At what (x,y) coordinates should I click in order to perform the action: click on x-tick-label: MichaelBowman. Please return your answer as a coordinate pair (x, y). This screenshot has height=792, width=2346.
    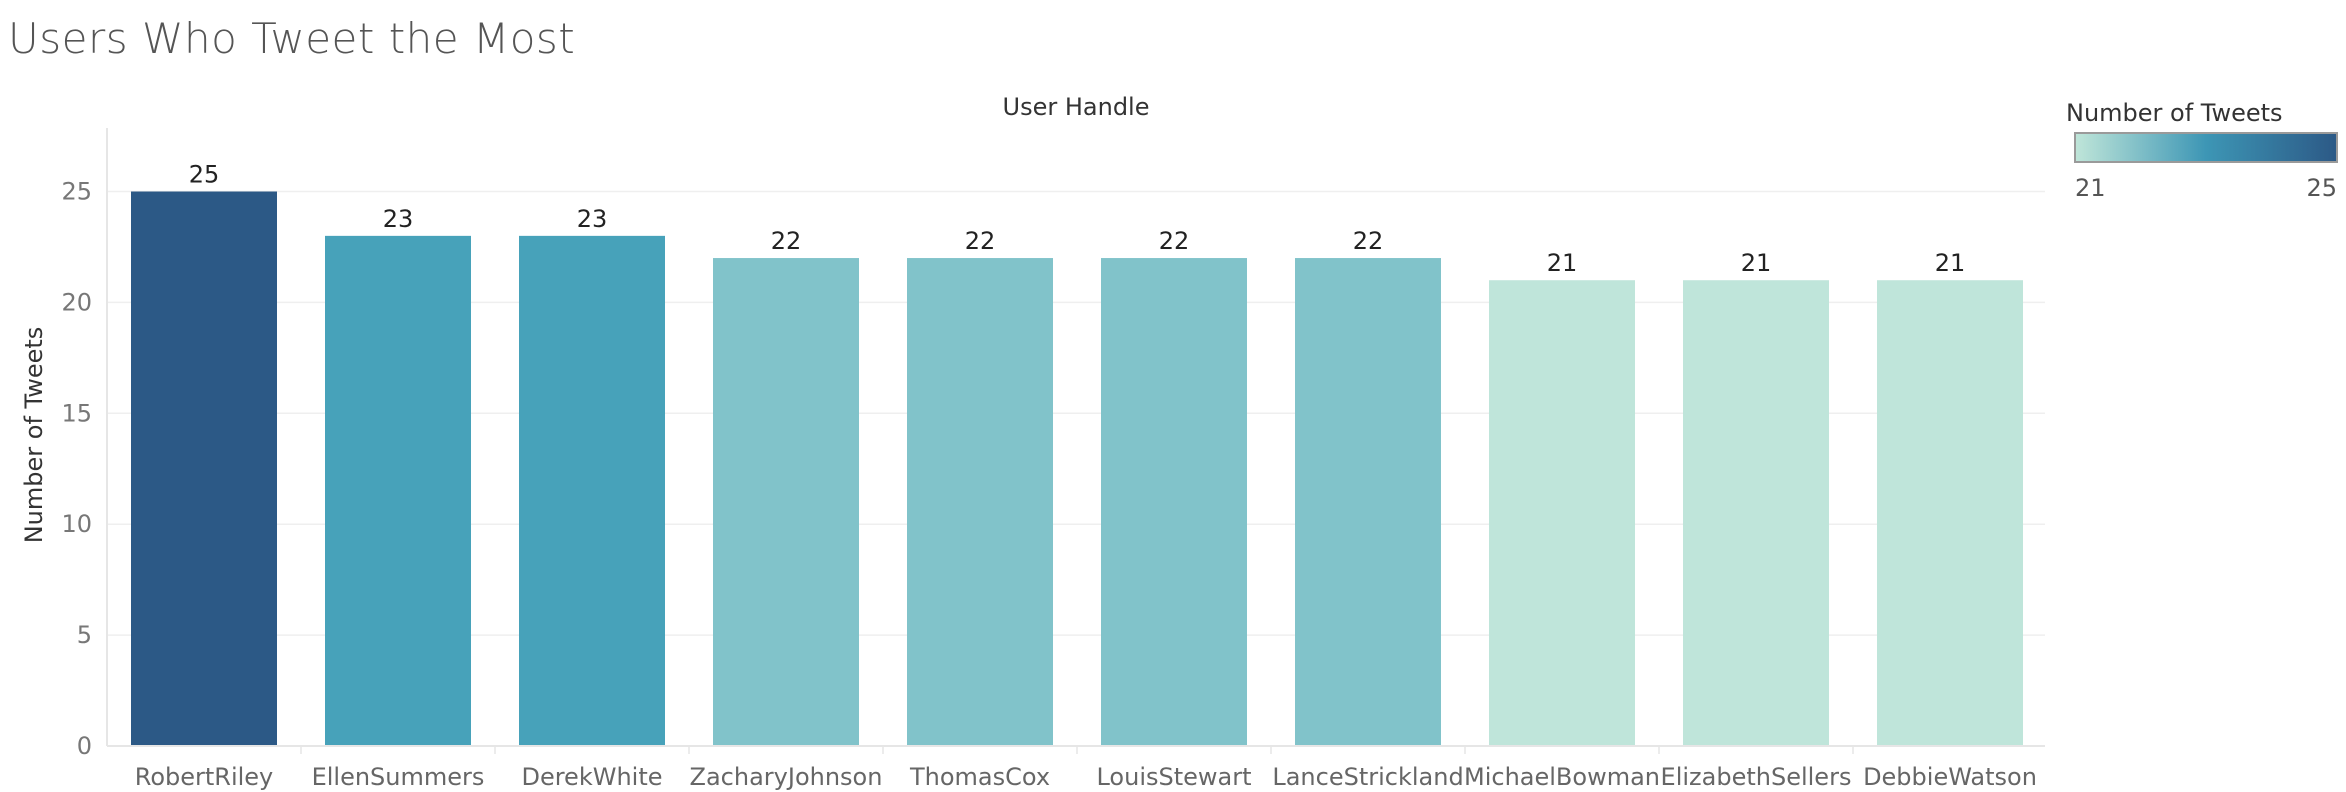
    Looking at the image, I should click on (1562, 777).